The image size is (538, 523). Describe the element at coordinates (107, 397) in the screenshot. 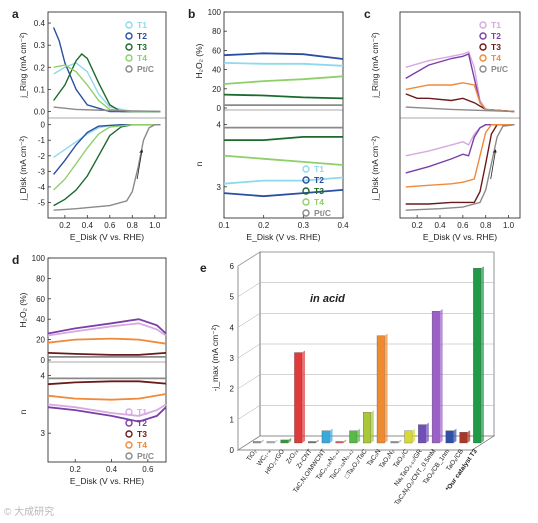

I see `n-curve-T4` at that location.